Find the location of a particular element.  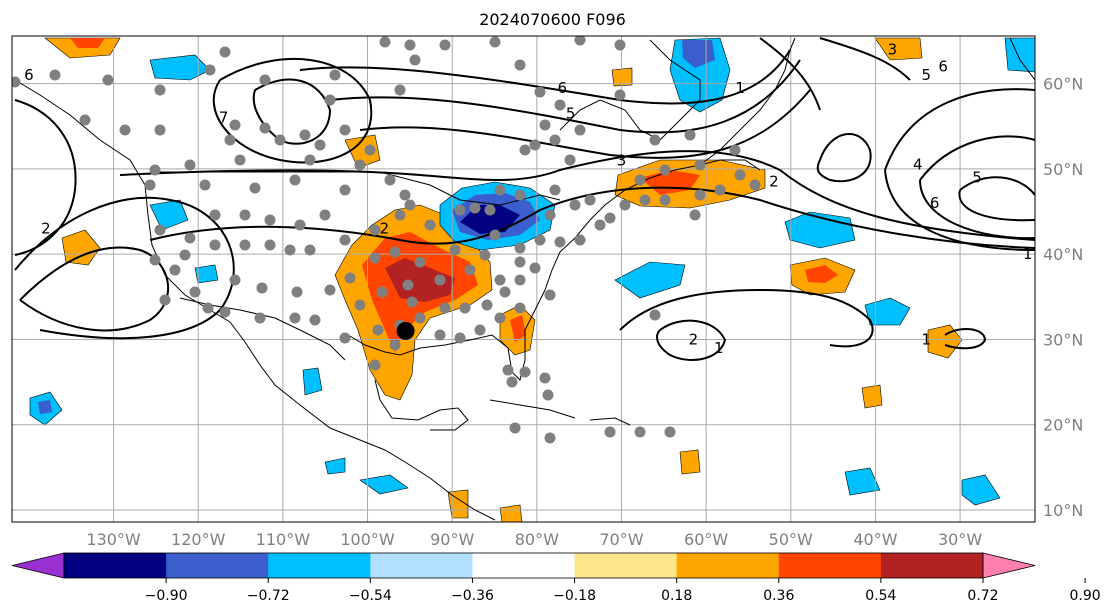

colorbar-tick-label: 0.90 is located at coordinates (1085, 596).